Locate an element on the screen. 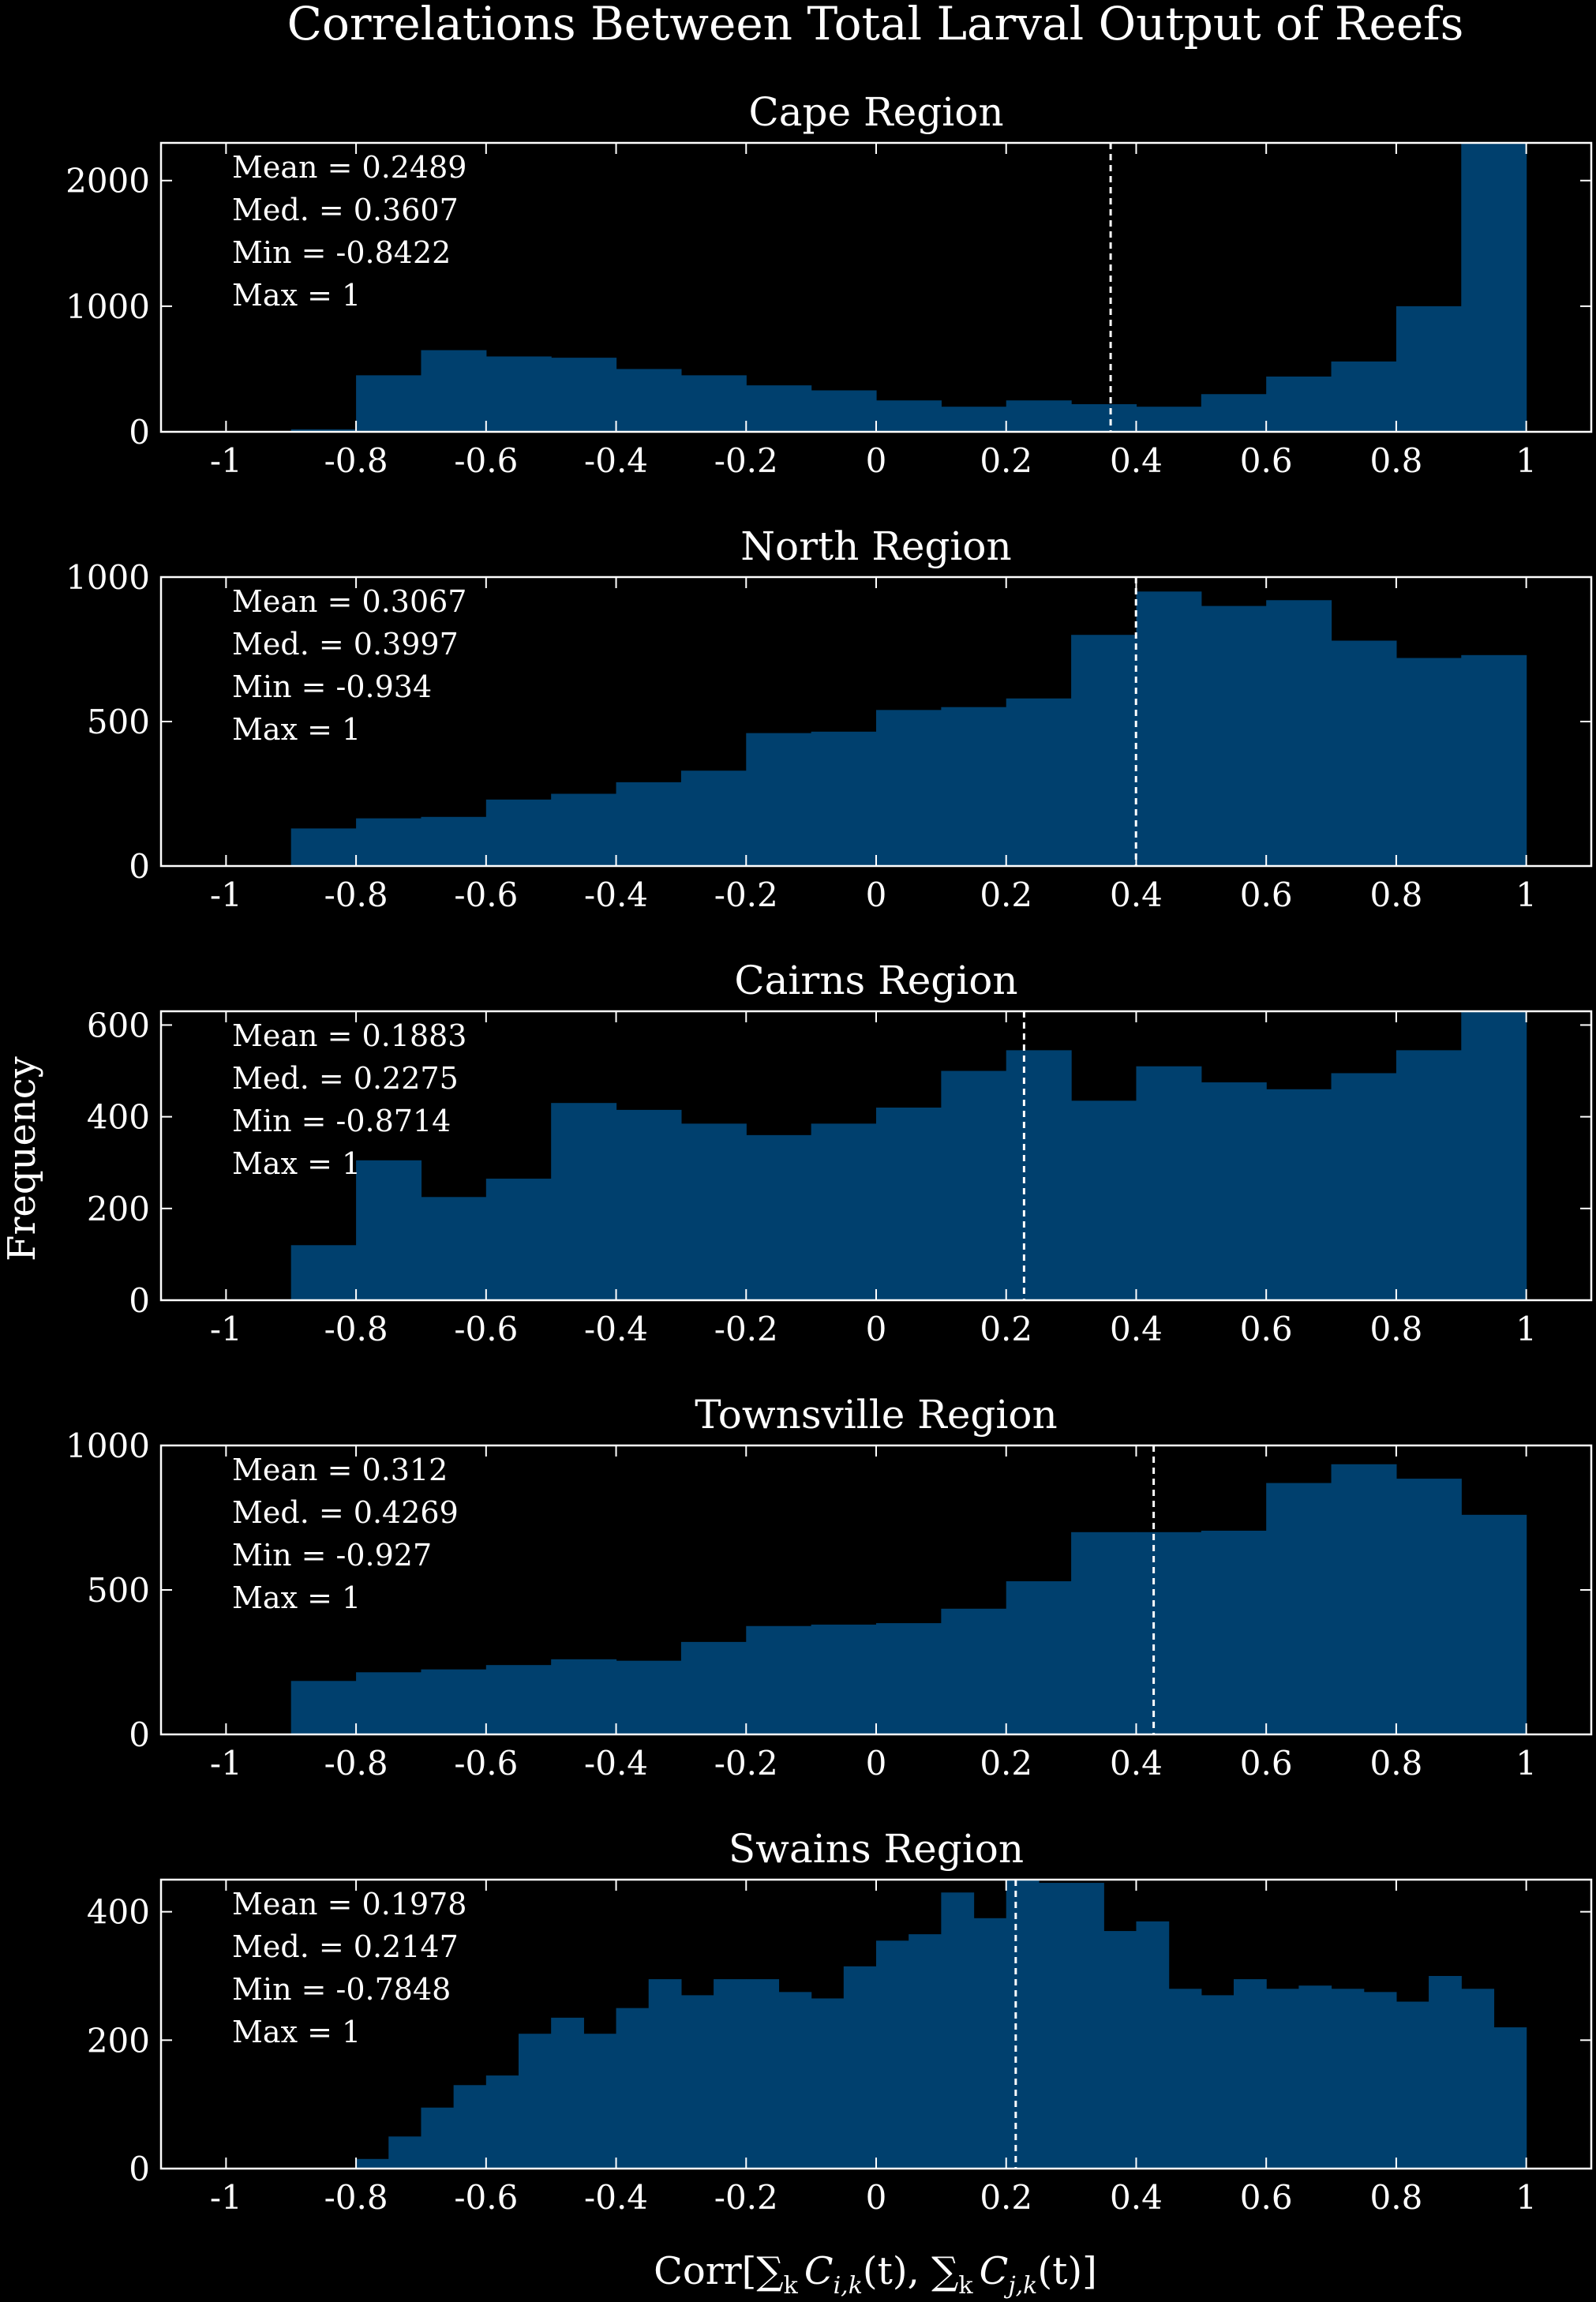 The width and height of the screenshot is (1596, 2302). stats-text: Med. = 0.3607 is located at coordinates (346, 210).